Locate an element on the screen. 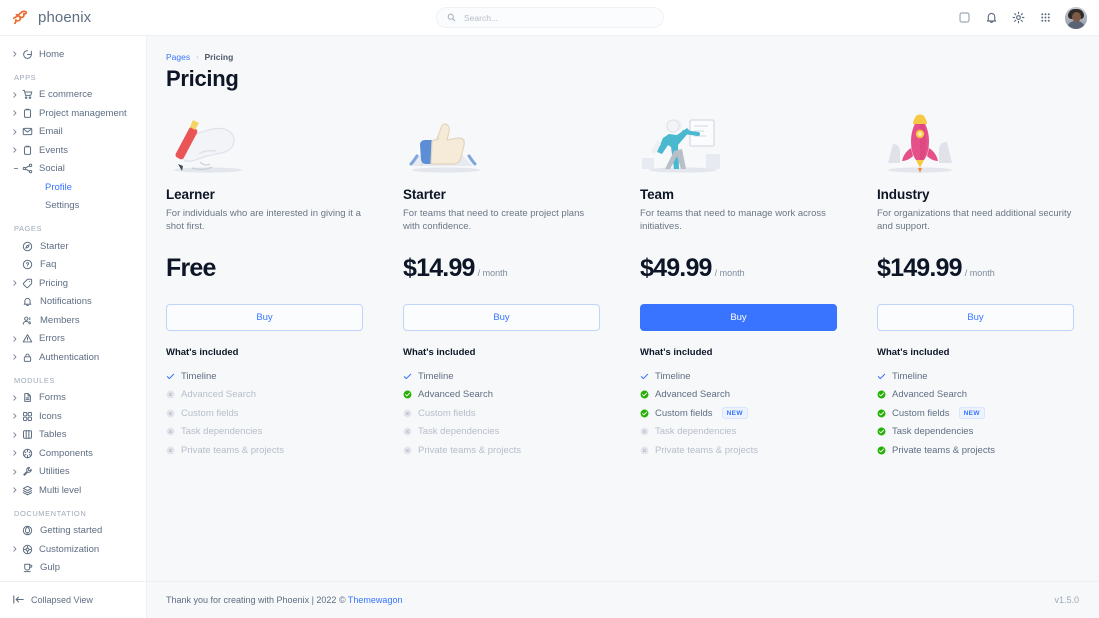 This screenshot has height=618, width=1099. chevron-down-icon is located at coordinates (17, 169).